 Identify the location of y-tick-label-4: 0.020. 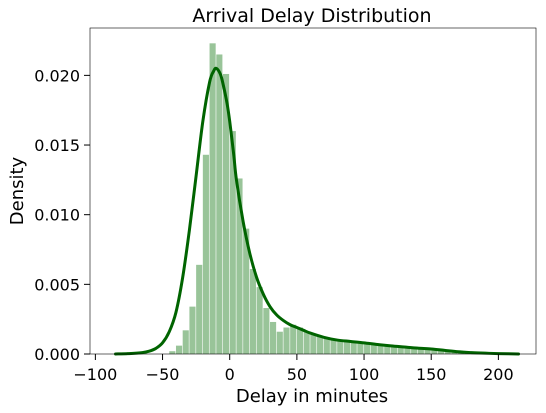
(57, 75).